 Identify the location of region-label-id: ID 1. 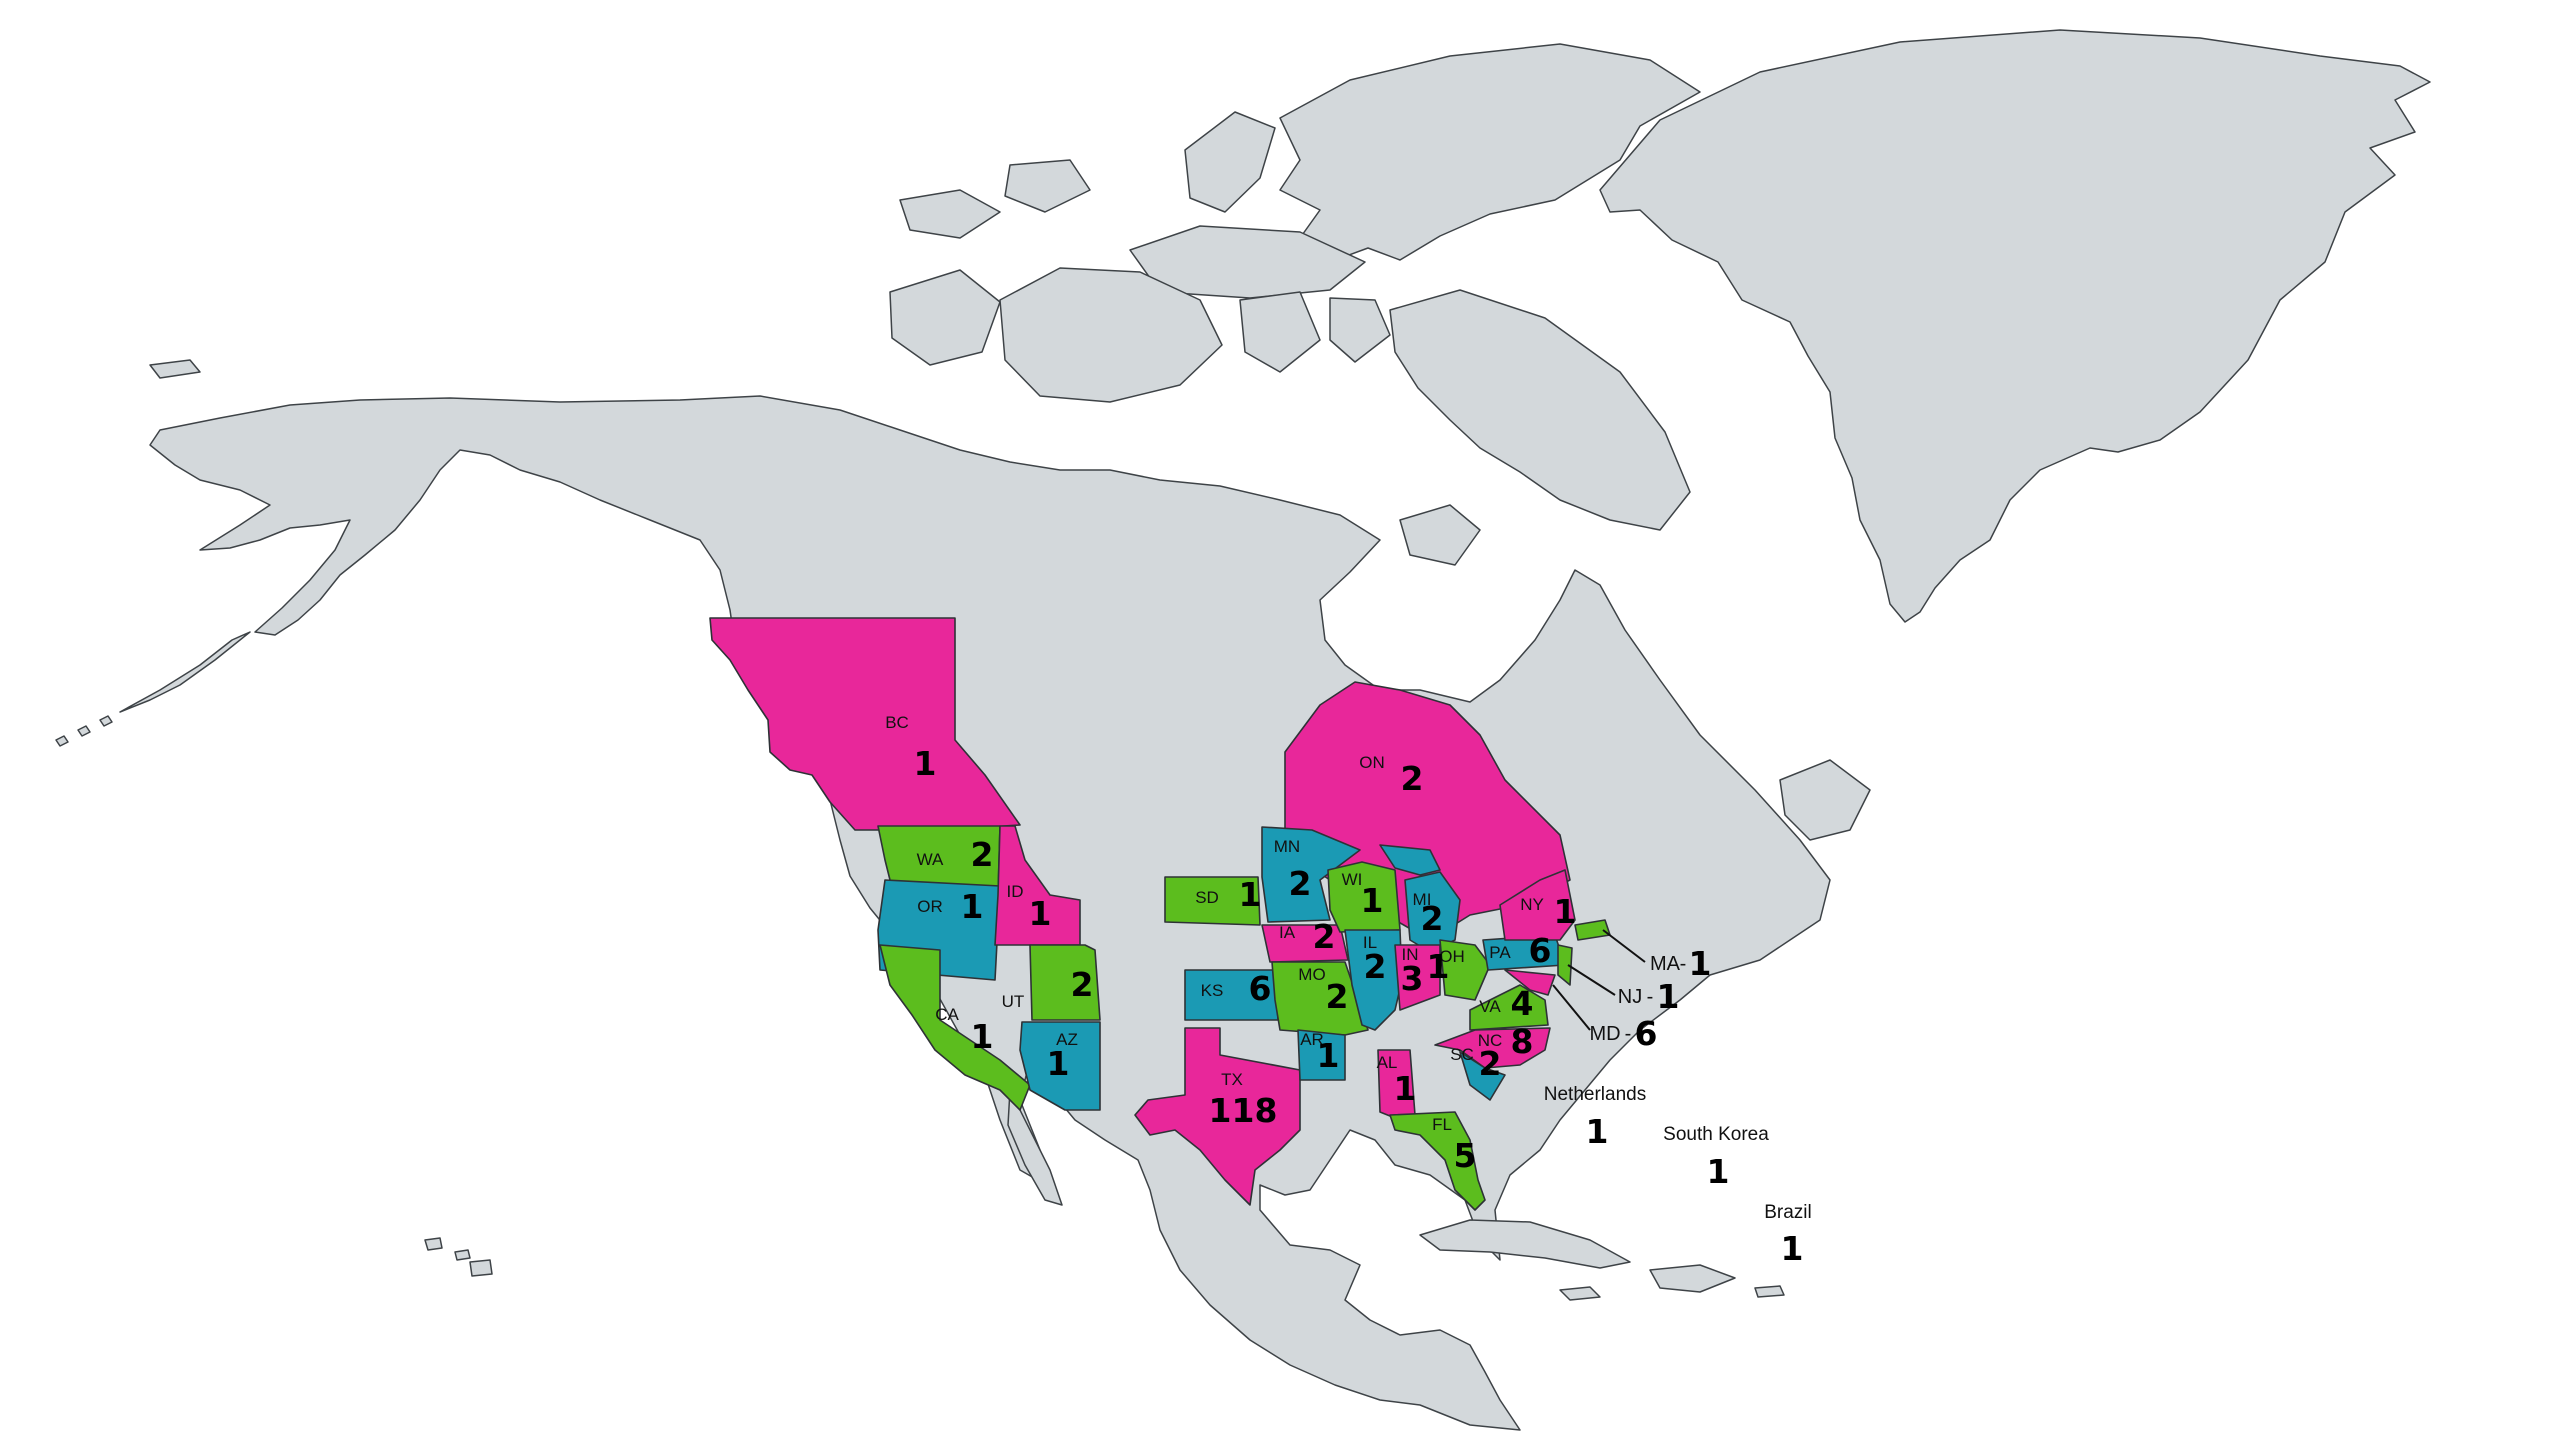
(1029, 907).